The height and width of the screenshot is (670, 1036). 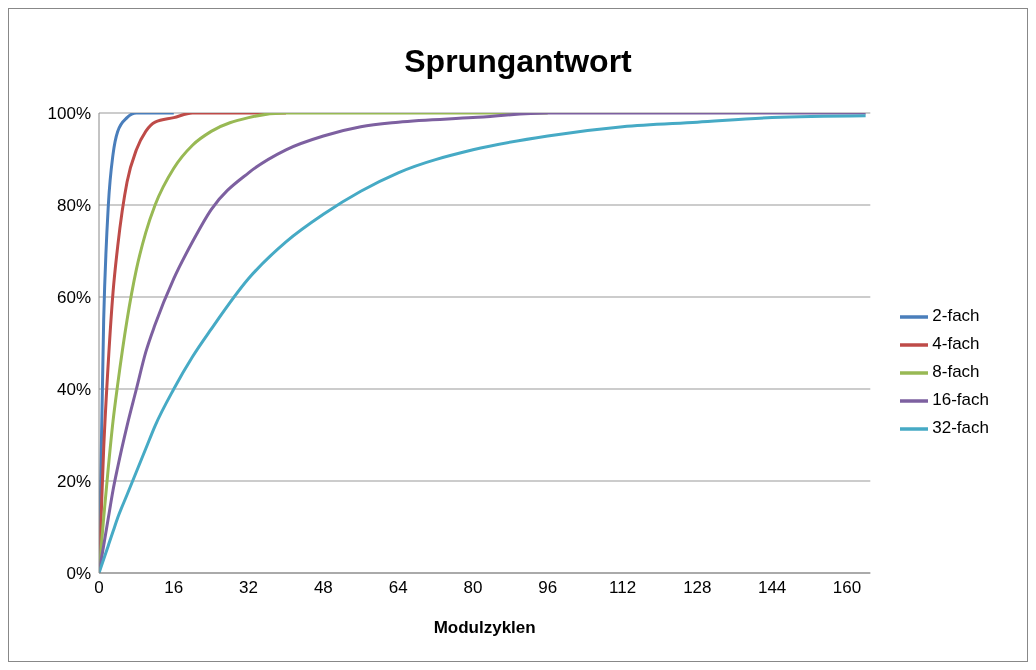 What do you see at coordinates (73, 298) in the screenshot?
I see `y-tick-label: 60%` at bounding box center [73, 298].